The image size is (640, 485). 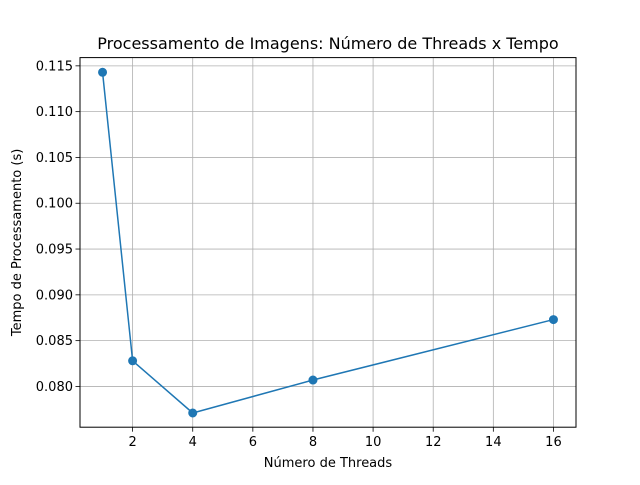 What do you see at coordinates (328, 463) in the screenshot?
I see `x-axis-label: Número de Threads` at bounding box center [328, 463].